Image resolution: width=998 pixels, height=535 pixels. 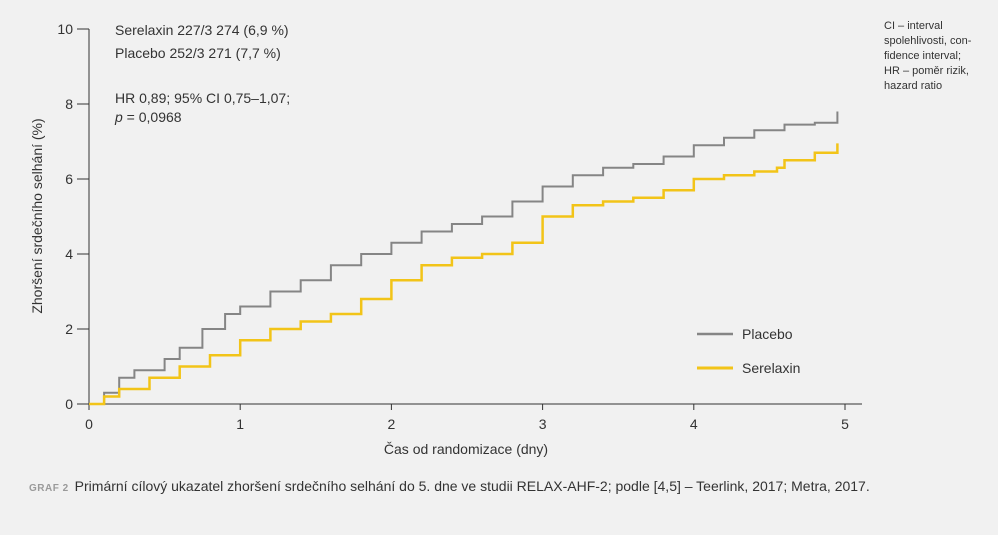 What do you see at coordinates (37, 215) in the screenshot?
I see `y-axis-title: Zhoršení srdečního selhání (%)` at bounding box center [37, 215].